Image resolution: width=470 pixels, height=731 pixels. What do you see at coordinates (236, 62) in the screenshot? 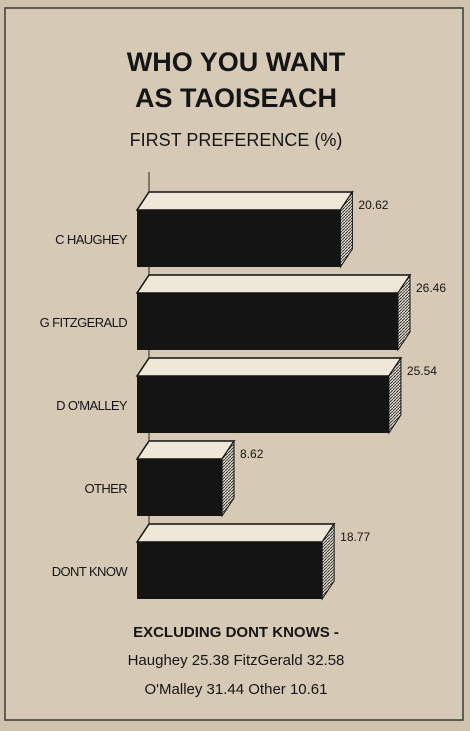
I see `chart-title: WHO YOU WANT` at bounding box center [236, 62].